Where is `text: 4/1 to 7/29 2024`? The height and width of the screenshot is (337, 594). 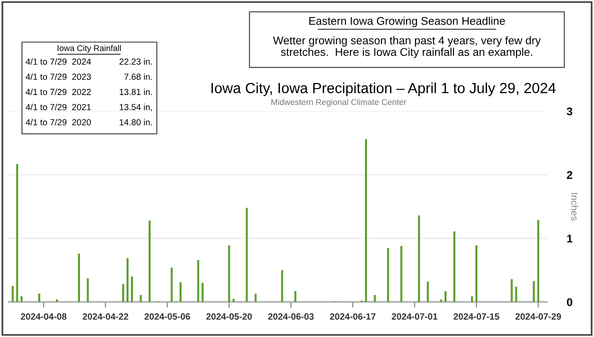
text: 4/1 to 7/29 2024 is located at coordinates (58, 61).